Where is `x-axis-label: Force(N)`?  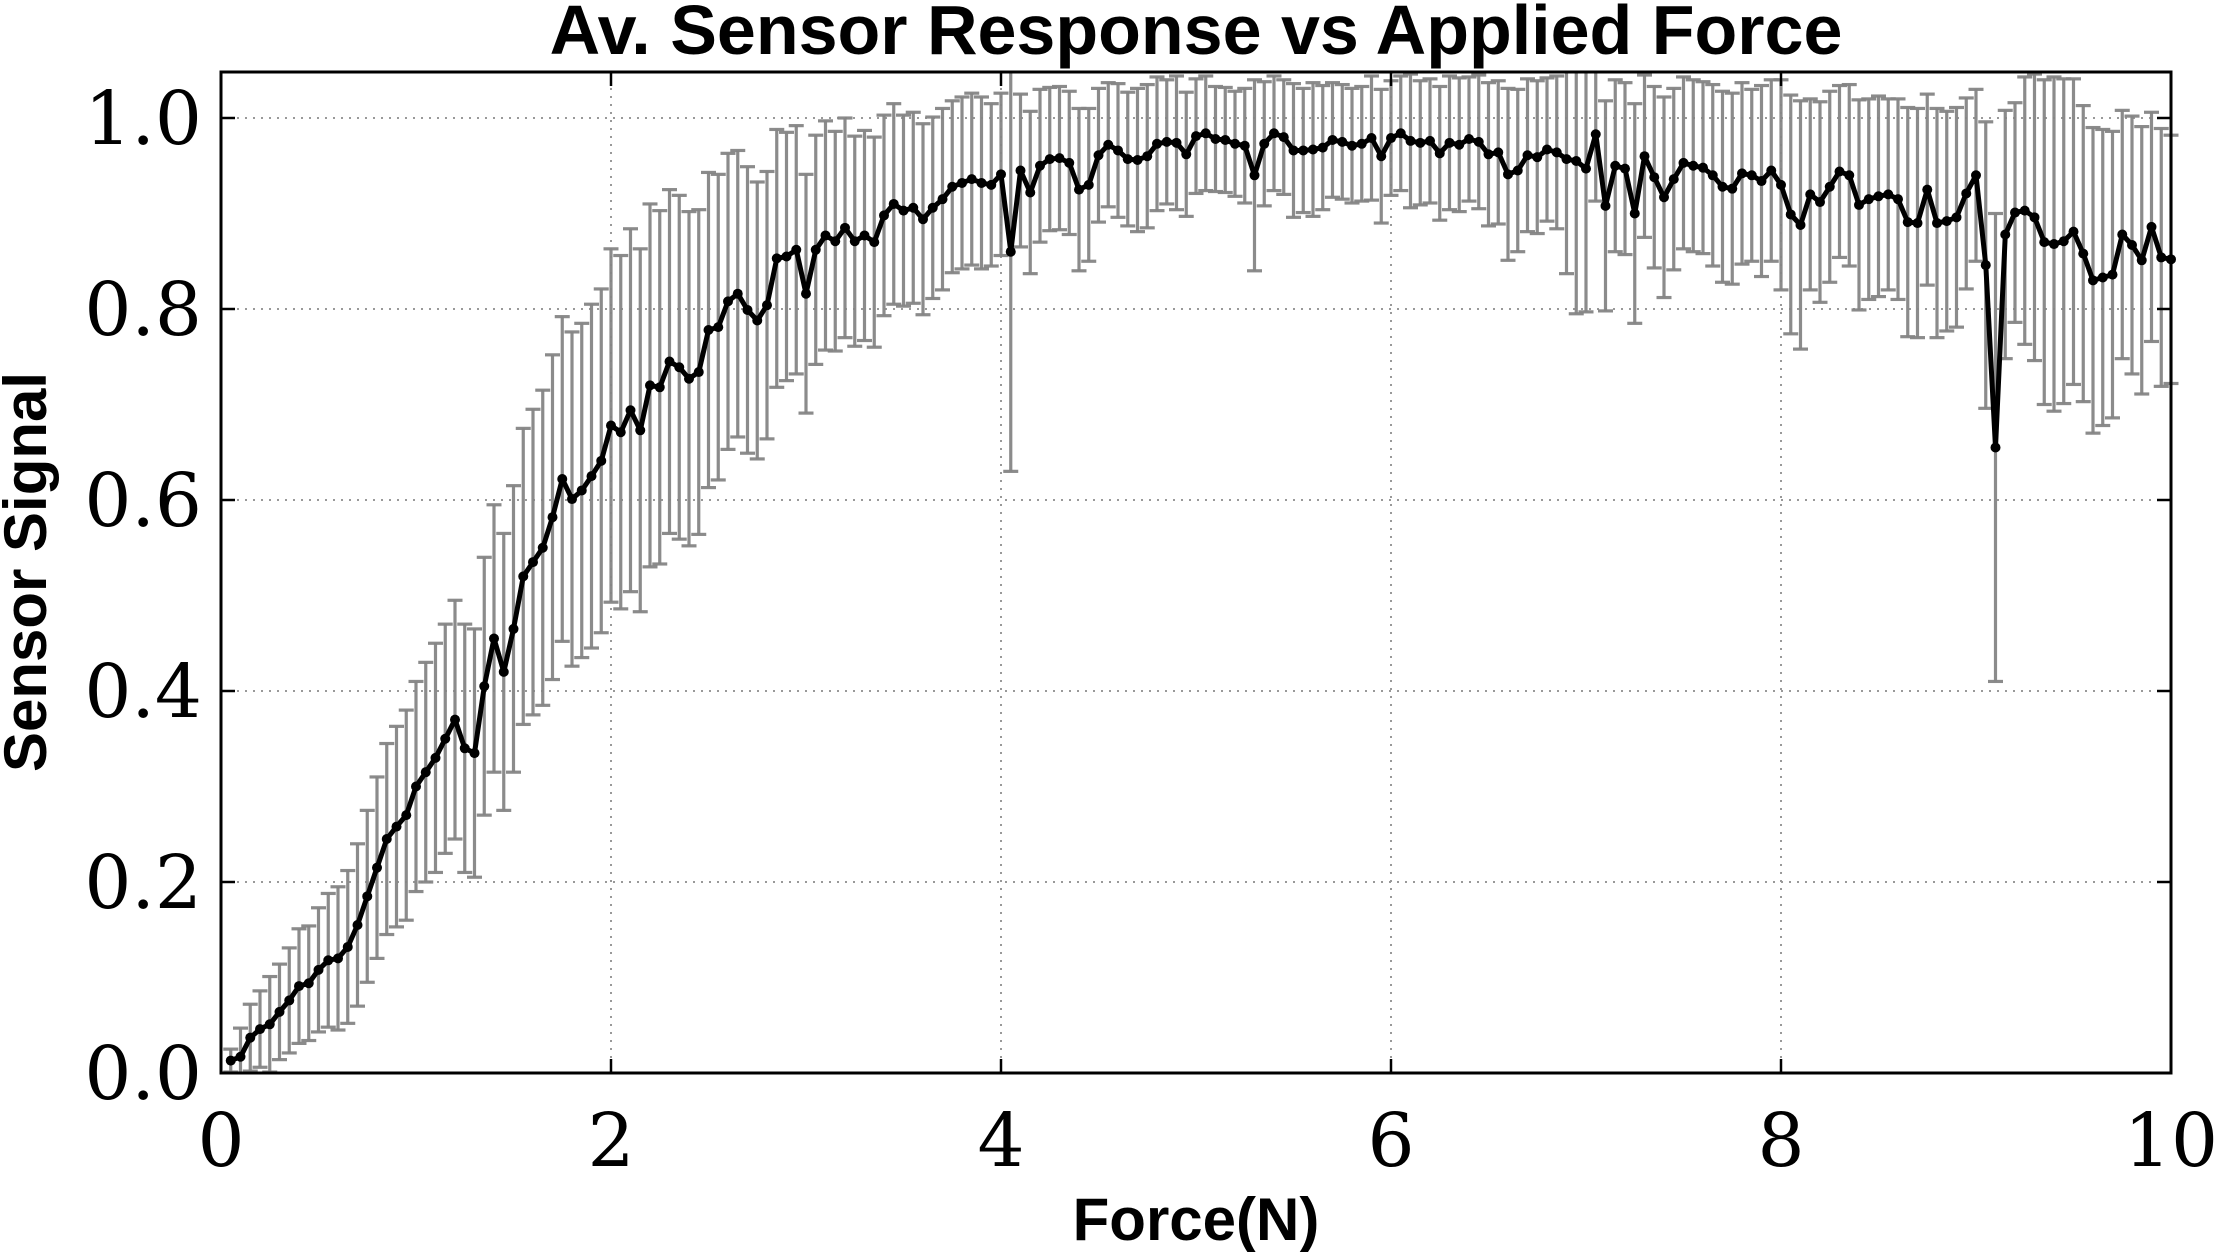
x-axis-label: Force(N) is located at coordinates (1196, 1219).